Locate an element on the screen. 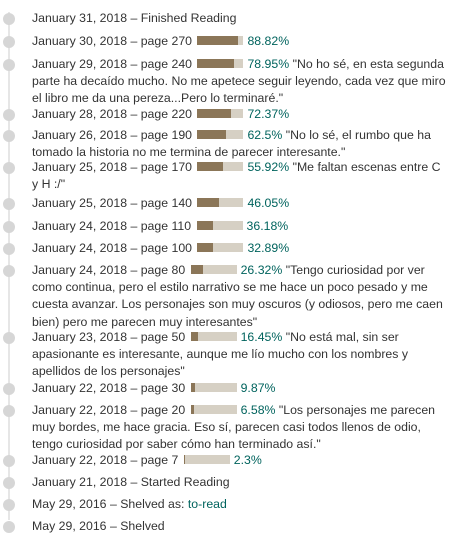  timeline-entry: January 21, 2018 – Started Reading is located at coordinates (240, 482).